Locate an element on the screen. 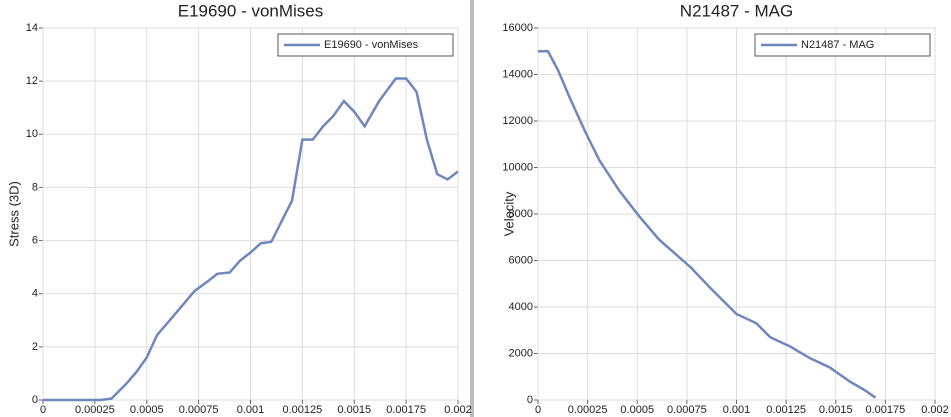  y-axis-label: Velocity is located at coordinates (508, 213).